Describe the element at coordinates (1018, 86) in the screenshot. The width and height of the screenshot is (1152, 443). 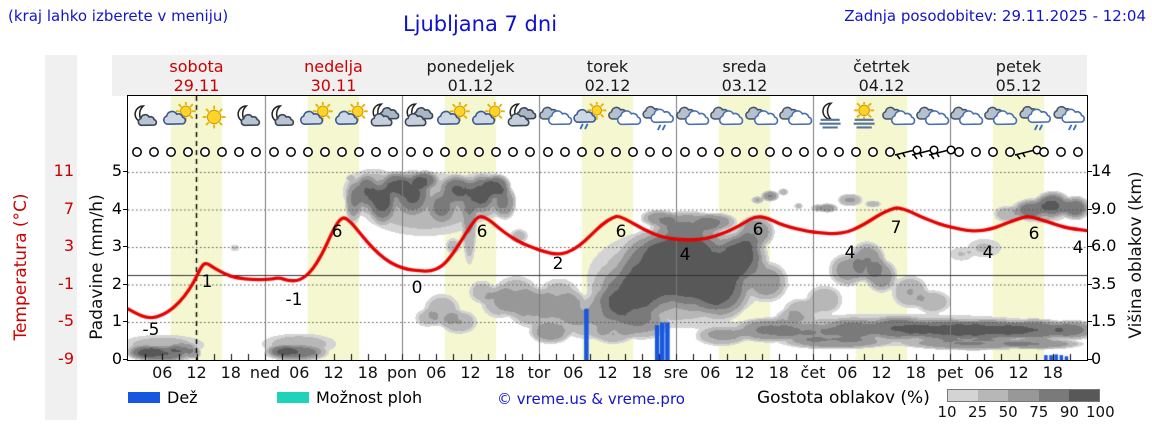
I see `day-date: 05.12` at that location.